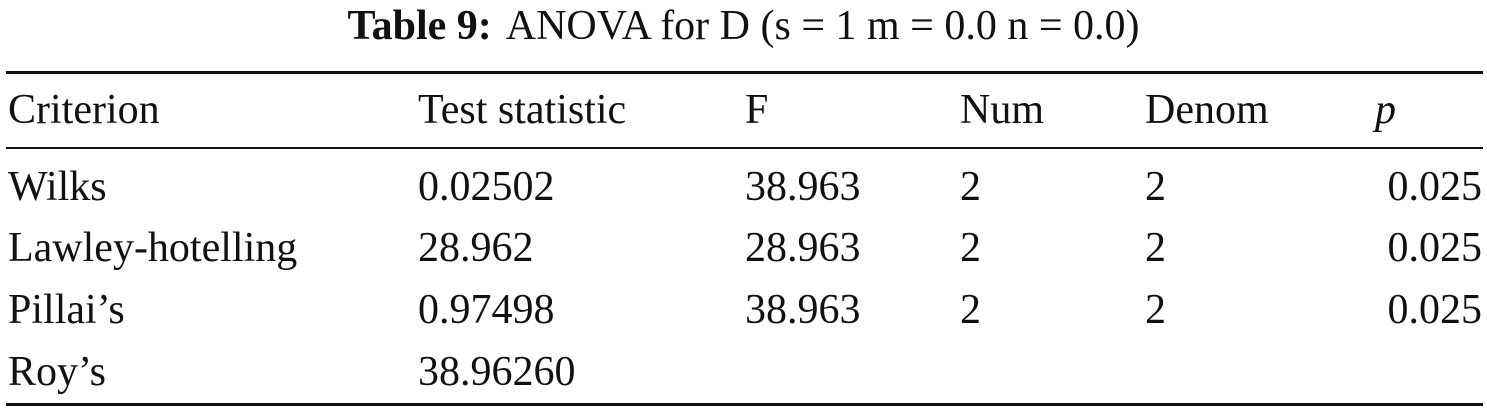 The width and height of the screenshot is (1487, 412). What do you see at coordinates (486, 310) in the screenshot?
I see `table-cell: 0.97498` at bounding box center [486, 310].